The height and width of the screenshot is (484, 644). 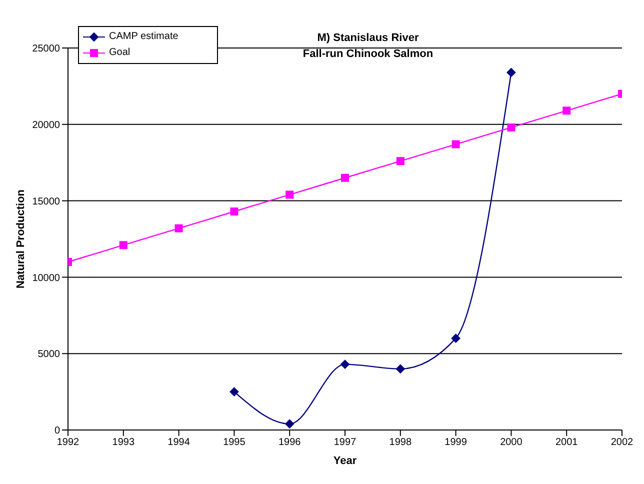 What do you see at coordinates (57, 431) in the screenshot?
I see `y-tick-label: 0` at bounding box center [57, 431].